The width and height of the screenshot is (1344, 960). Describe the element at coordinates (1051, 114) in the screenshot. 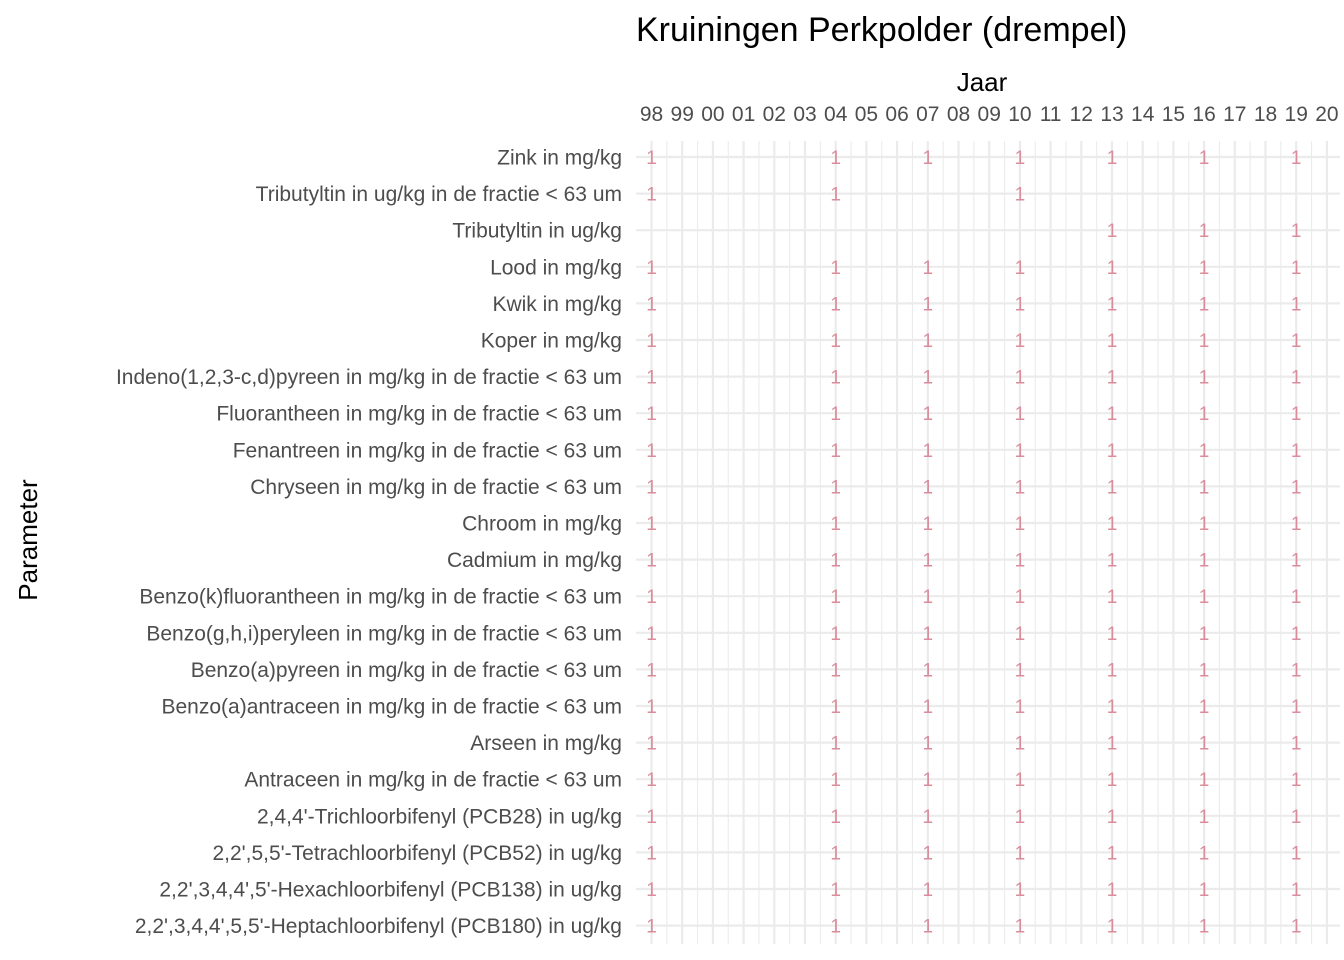

I see `x-tick-label: 11` at that location.